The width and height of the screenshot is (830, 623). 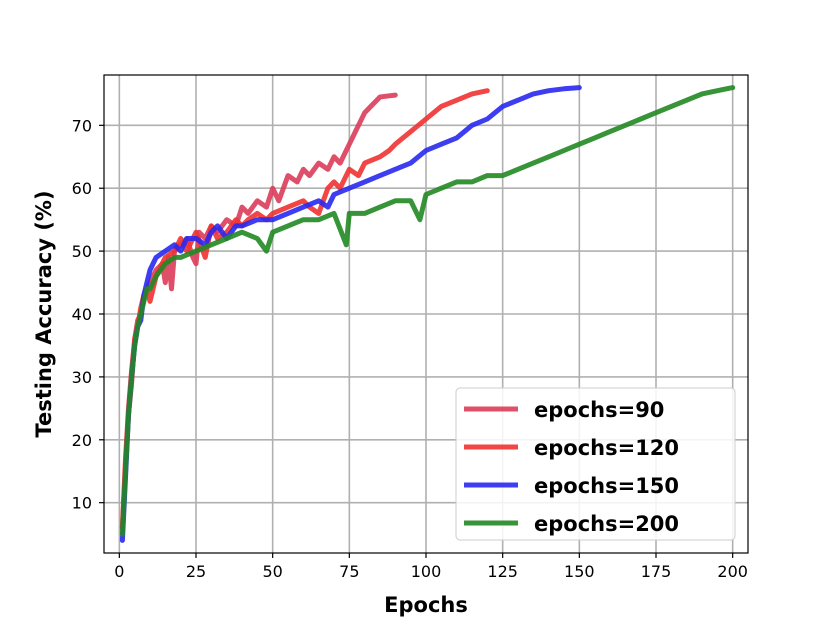 I want to click on x-tick-label: 50, so click(x=272, y=571).